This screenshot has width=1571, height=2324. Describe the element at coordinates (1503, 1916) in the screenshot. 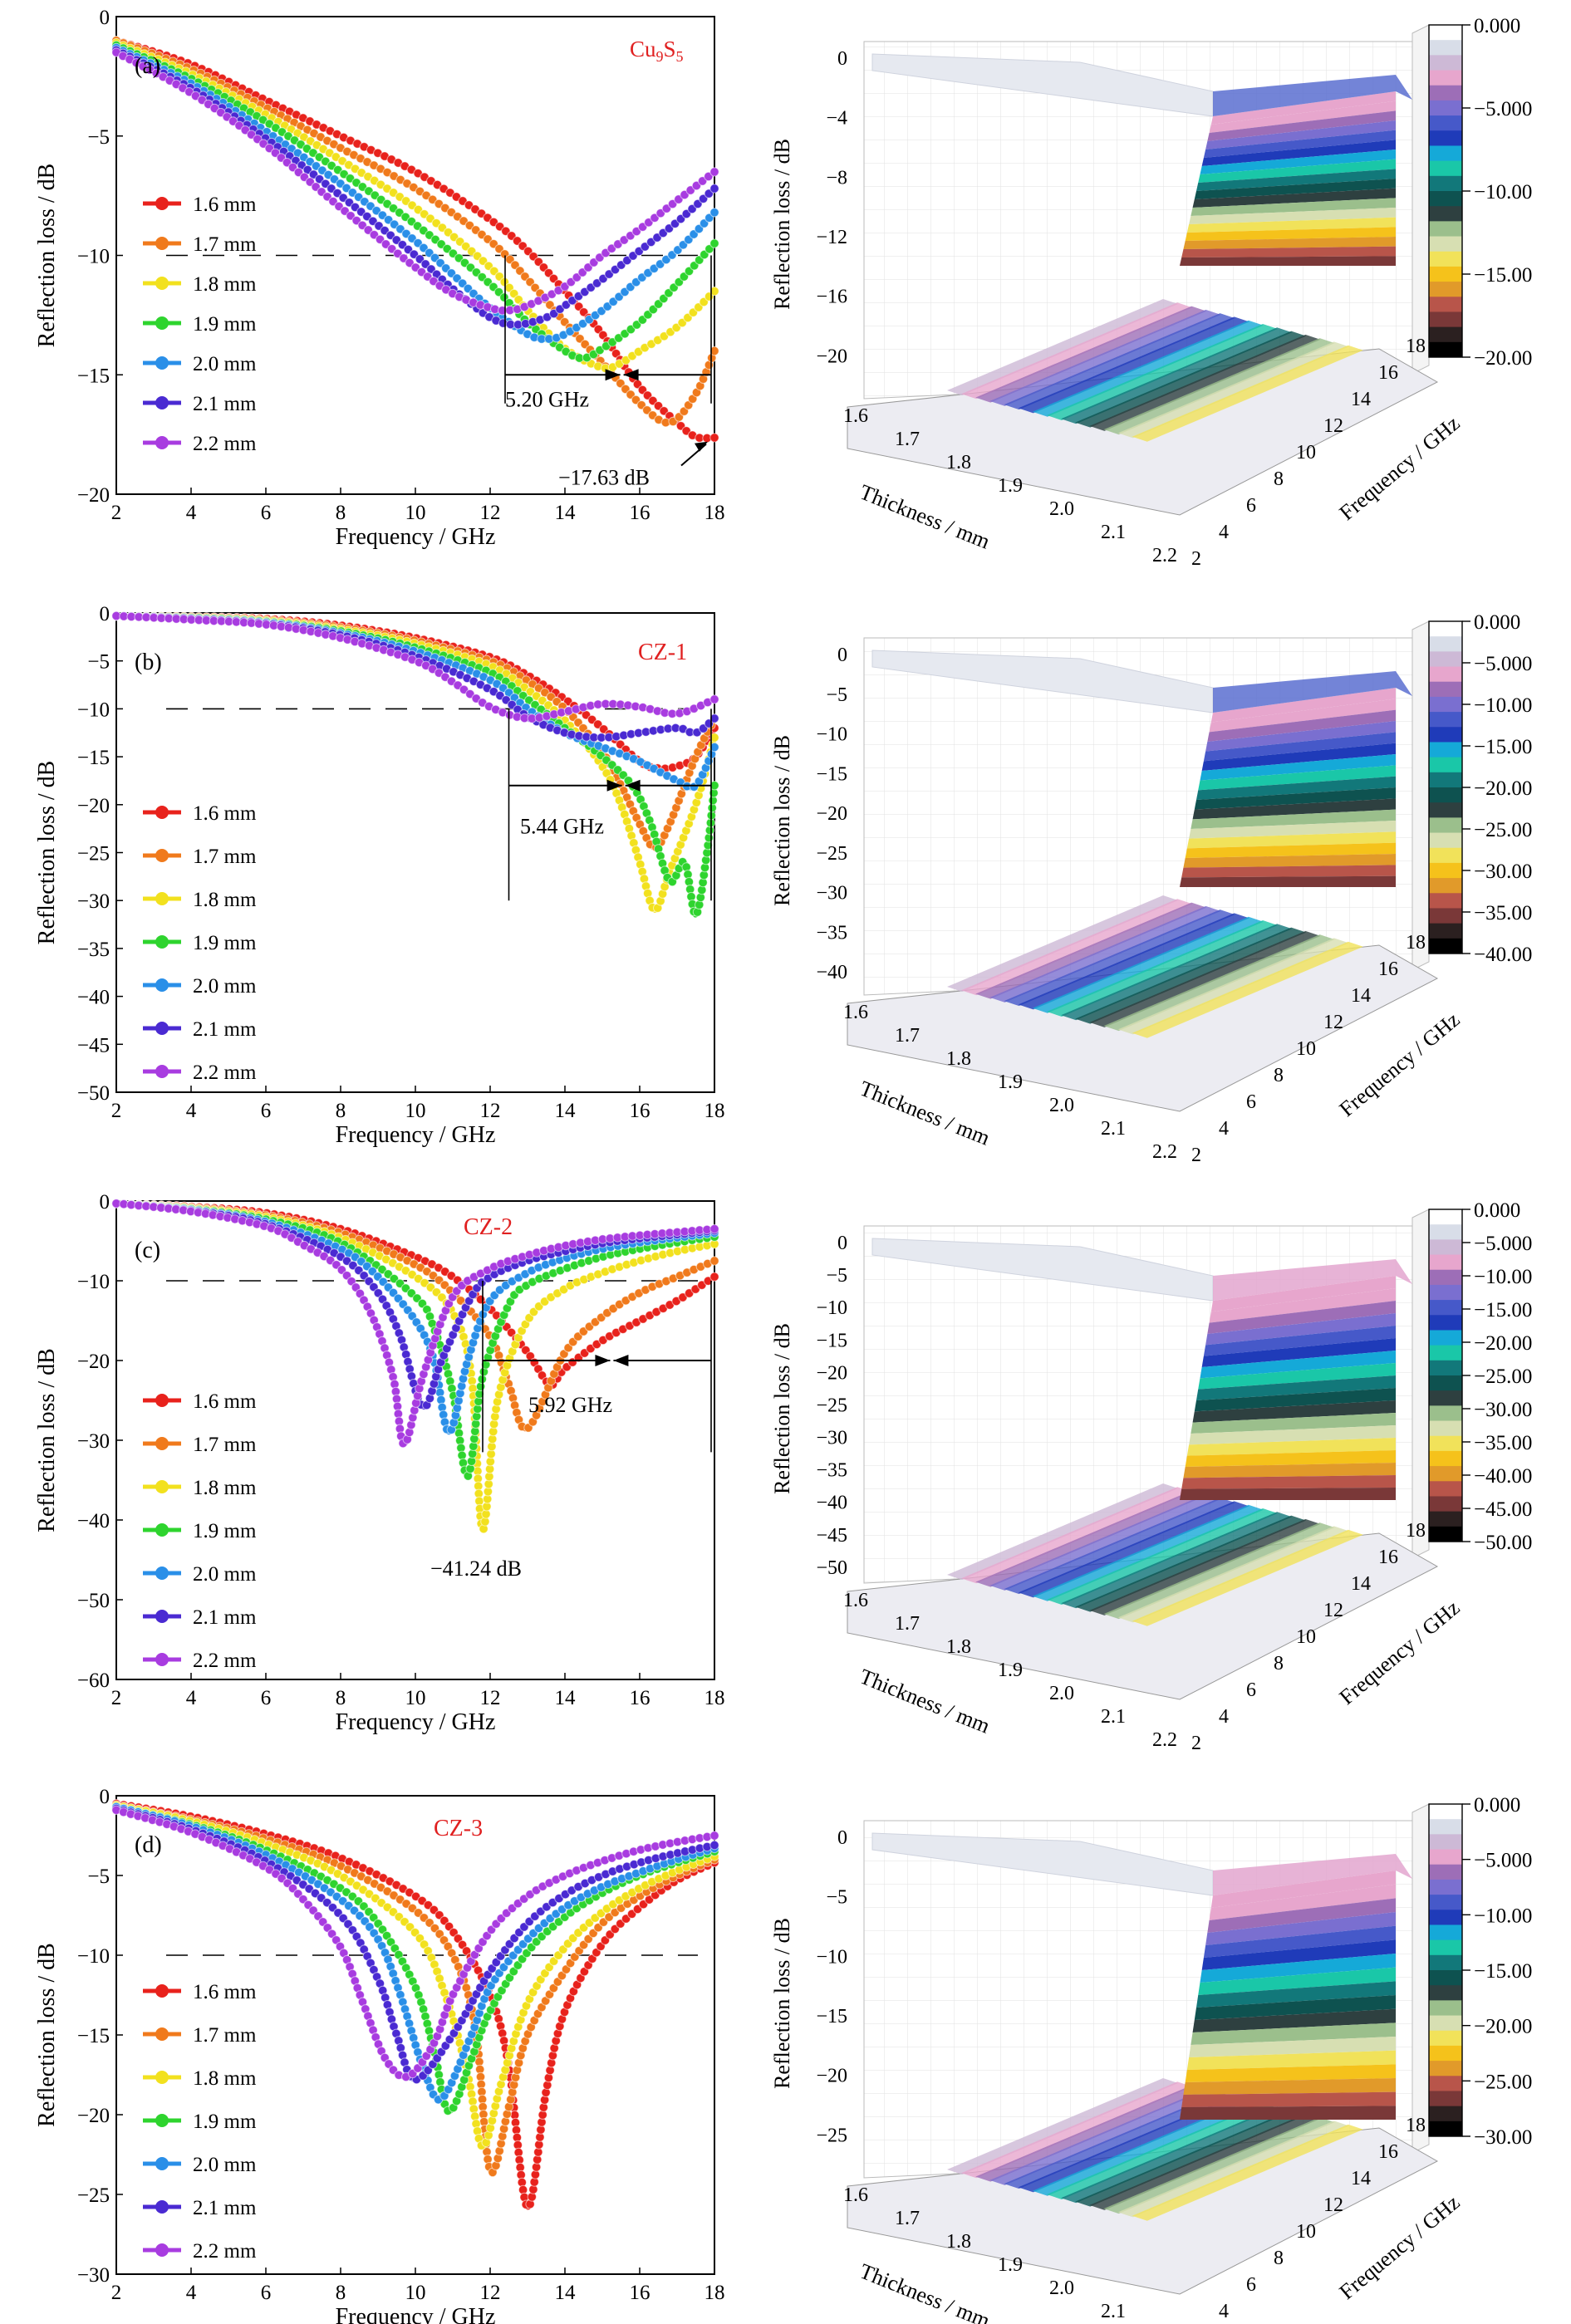

I see `colorbar-tick-label: −10.00` at that location.